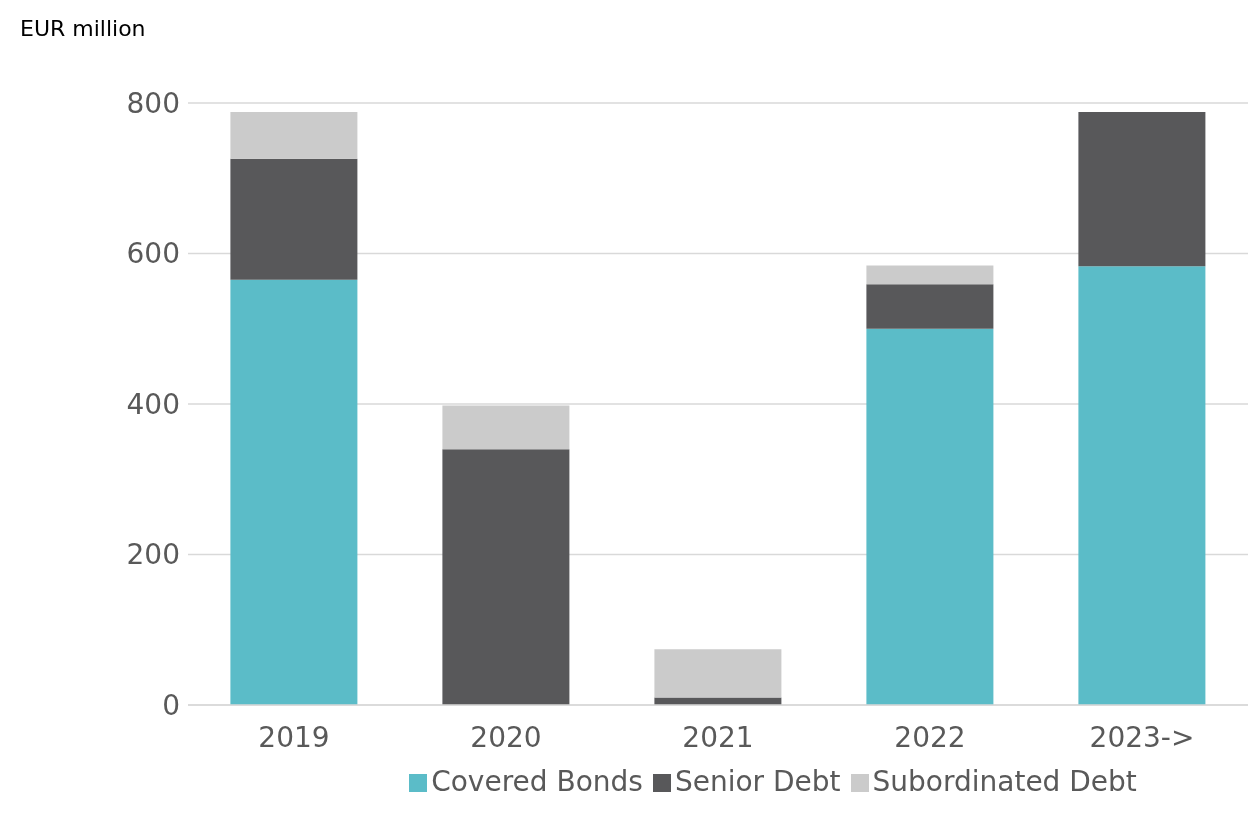 Image resolution: width=1253 pixels, height=816 pixels. I want to click on x-tick-label: 2022, so click(930, 737).